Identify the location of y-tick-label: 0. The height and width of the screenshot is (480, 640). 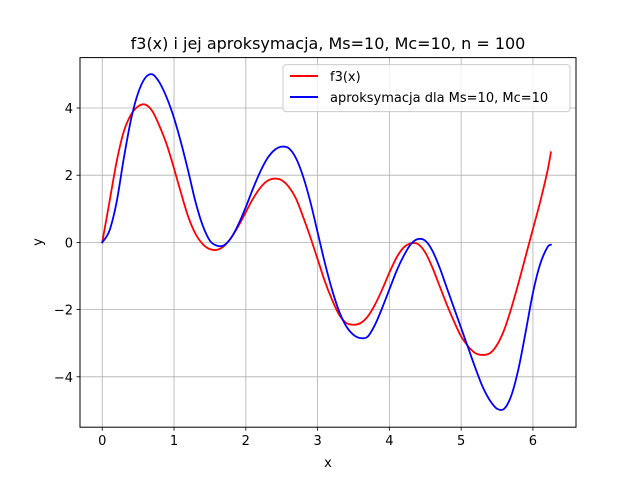
(69, 243).